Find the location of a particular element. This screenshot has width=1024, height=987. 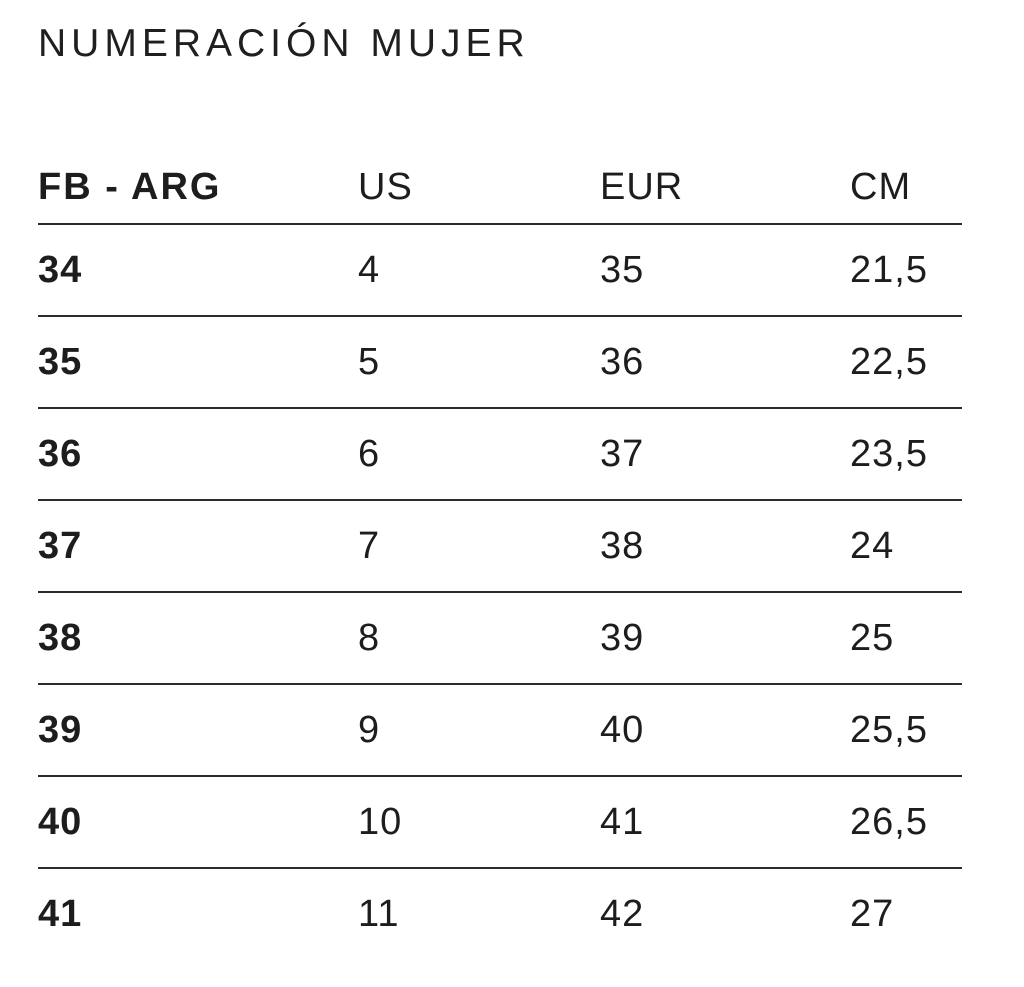

column-header-eur: EUR is located at coordinates (642, 187).